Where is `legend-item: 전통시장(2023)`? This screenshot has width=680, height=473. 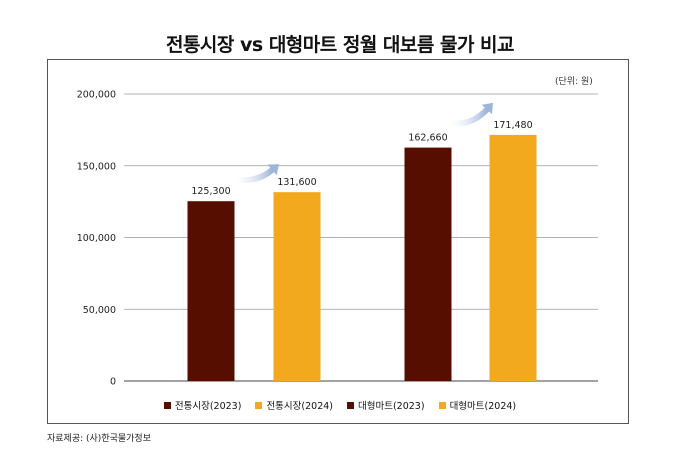
legend-item: 전통시장(2023) is located at coordinates (202, 405).